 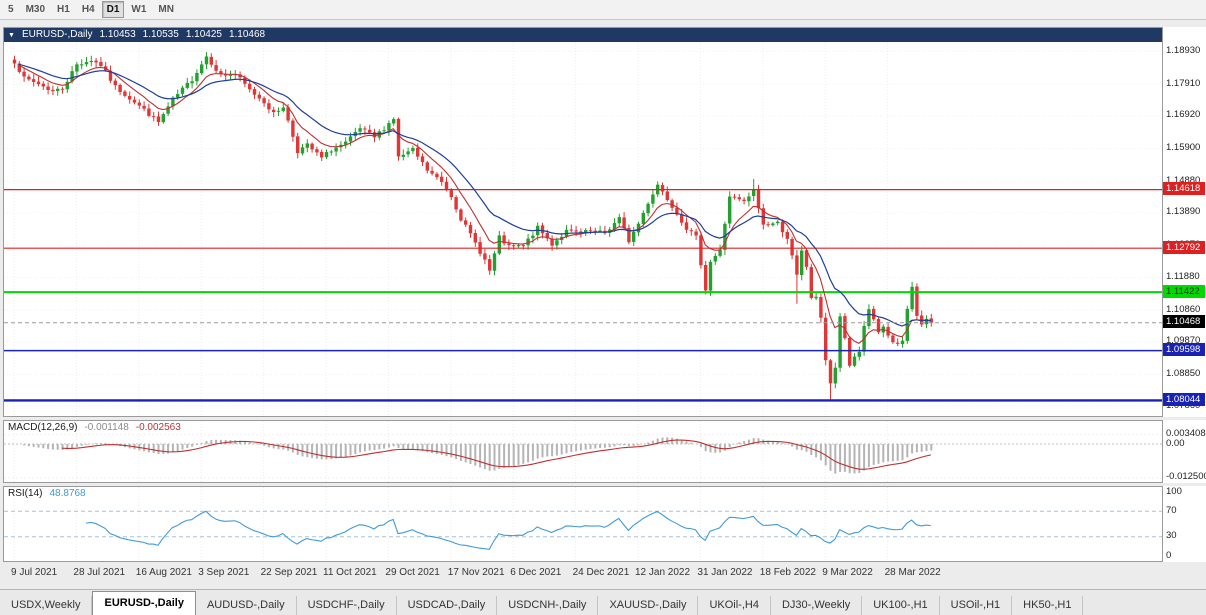 I want to click on macd-canvas, so click(x=583, y=451).